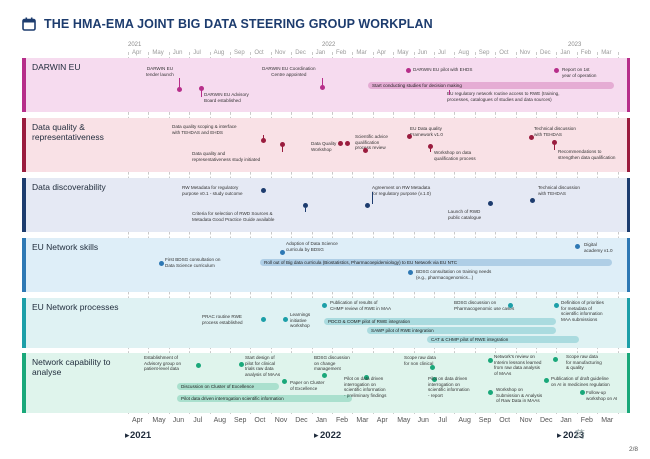 The image size is (650, 459). What do you see at coordinates (71, 367) in the screenshot?
I see `row-label-text: Network capability to analyse` at bounding box center [71, 367].